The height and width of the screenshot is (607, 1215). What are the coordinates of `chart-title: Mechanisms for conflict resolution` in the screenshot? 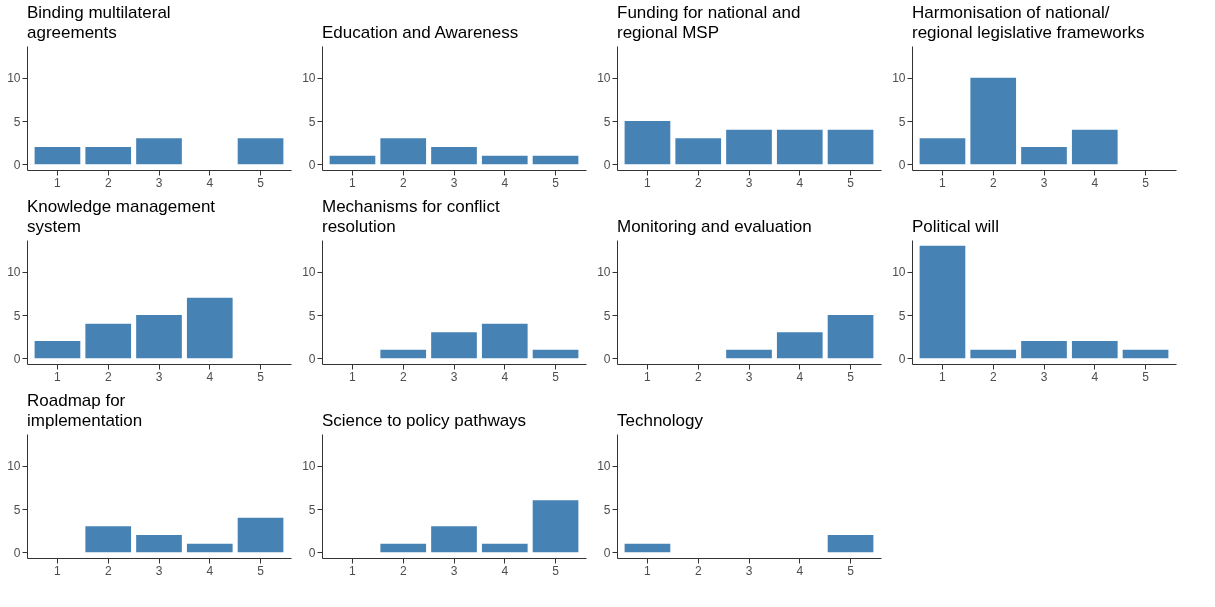 It's located at (411, 216).